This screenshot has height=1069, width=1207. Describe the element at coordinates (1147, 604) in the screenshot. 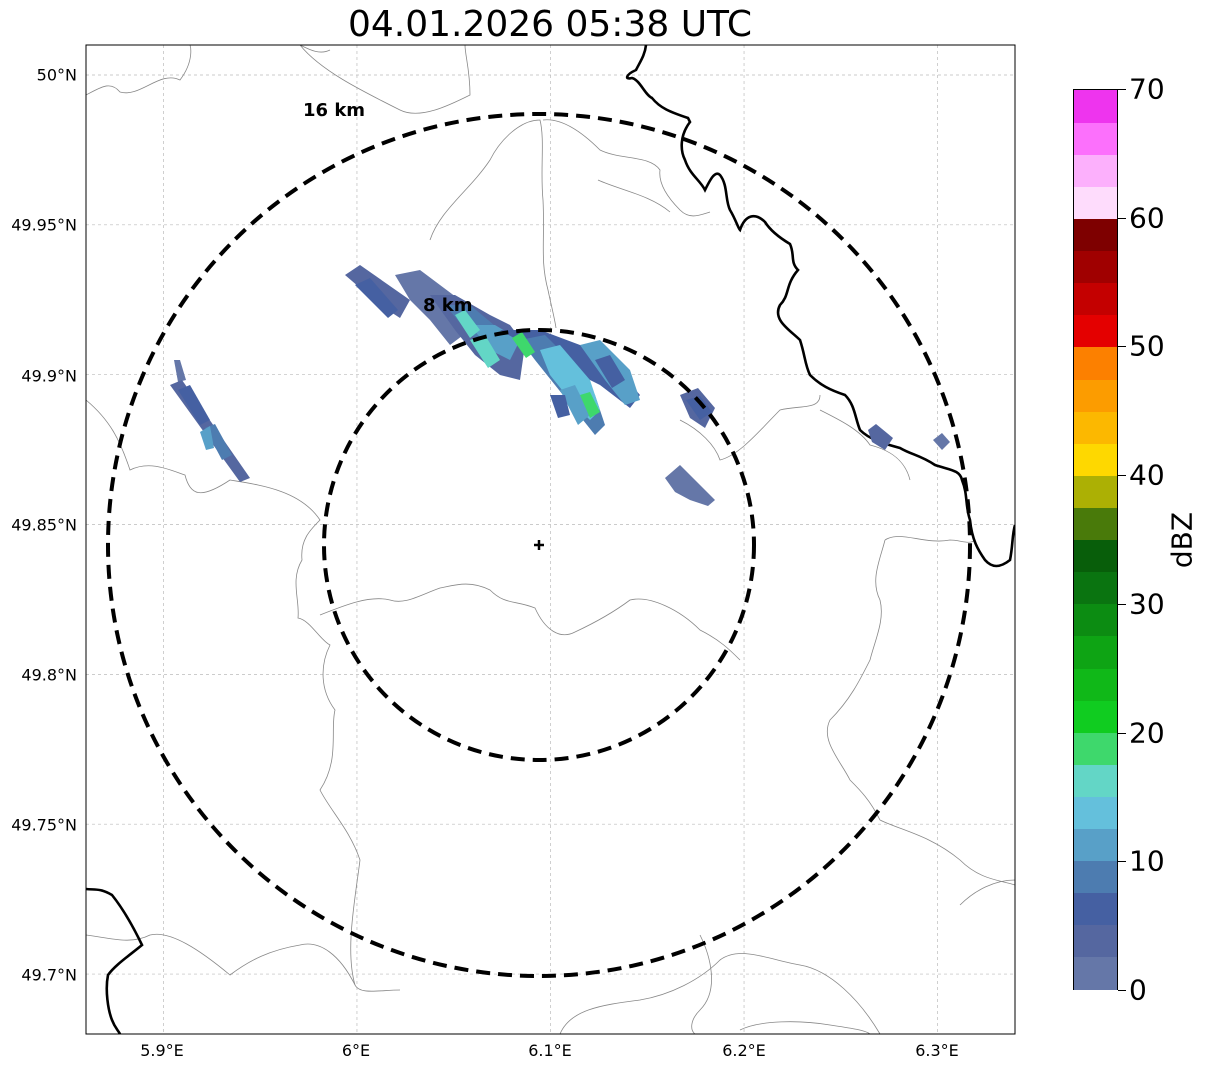

I see `colorbar-tick-label: 30` at that location.